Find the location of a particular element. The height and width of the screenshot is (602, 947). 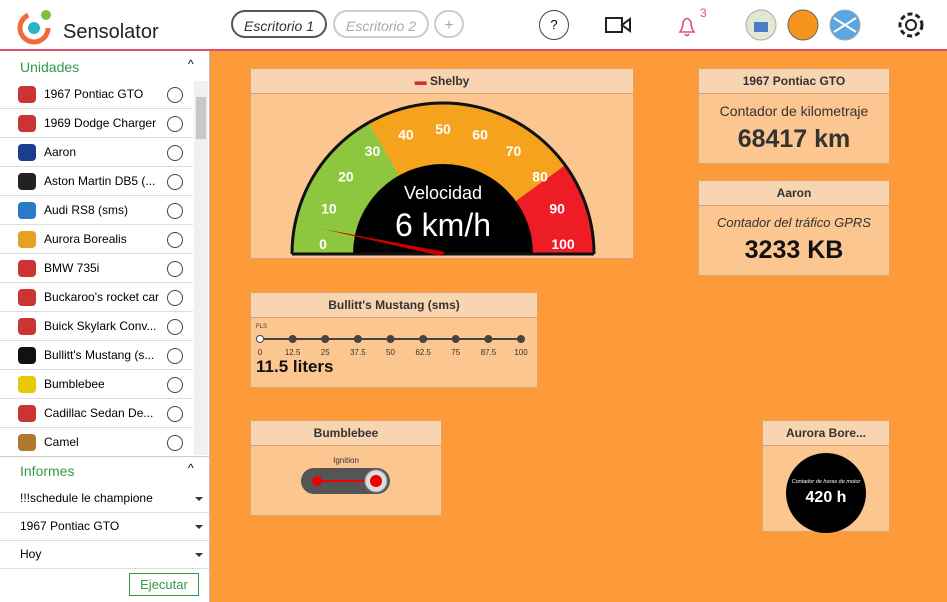

app-name: Sensolator is located at coordinates (111, 32).